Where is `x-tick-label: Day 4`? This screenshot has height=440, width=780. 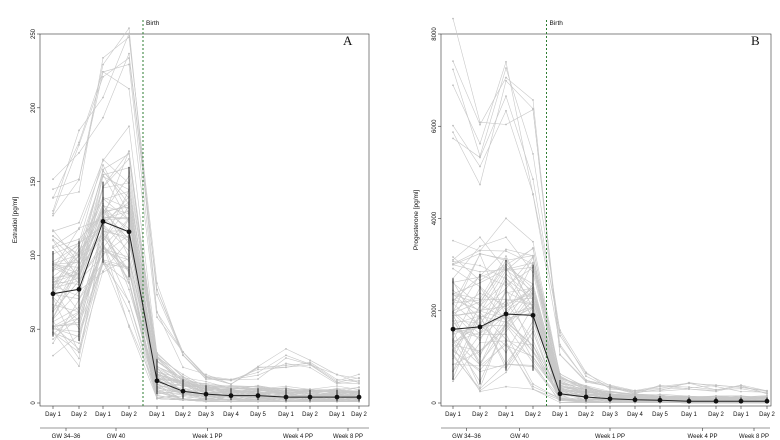
x-tick-label: Day 4 is located at coordinates (231, 415).